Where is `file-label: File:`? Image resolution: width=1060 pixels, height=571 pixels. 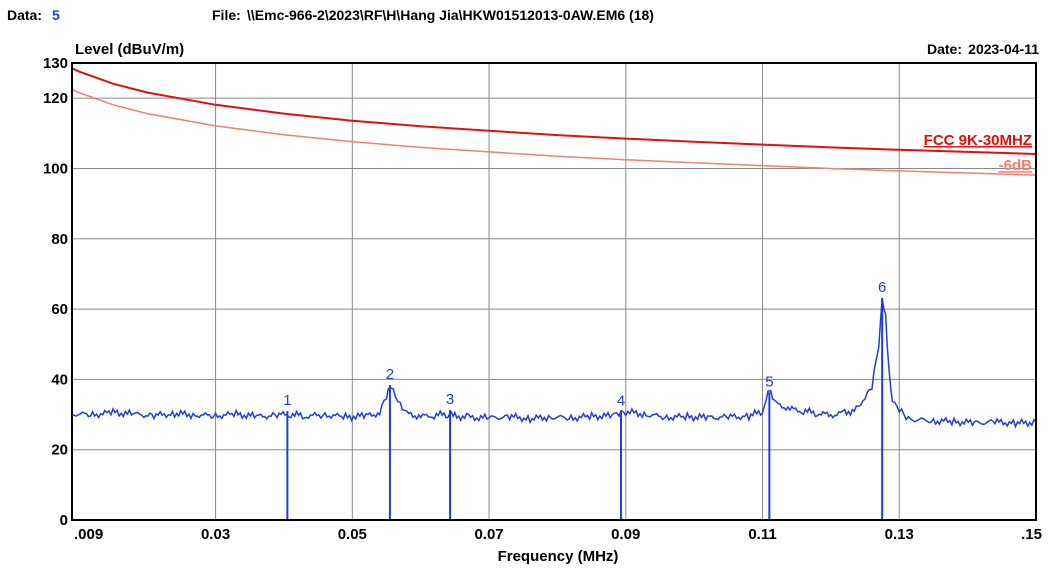
file-label: File: is located at coordinates (226, 15).